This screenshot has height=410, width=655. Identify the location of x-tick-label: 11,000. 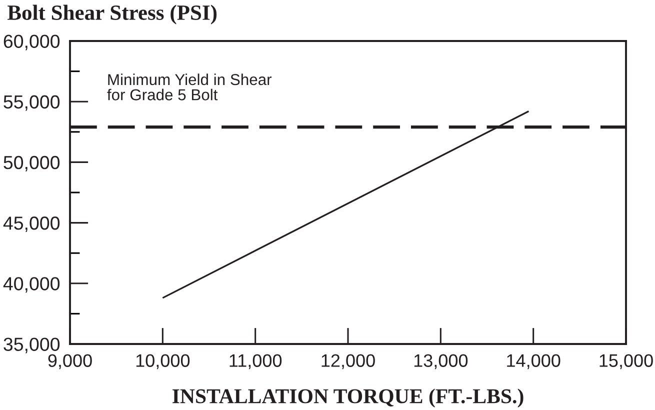
(256, 362).